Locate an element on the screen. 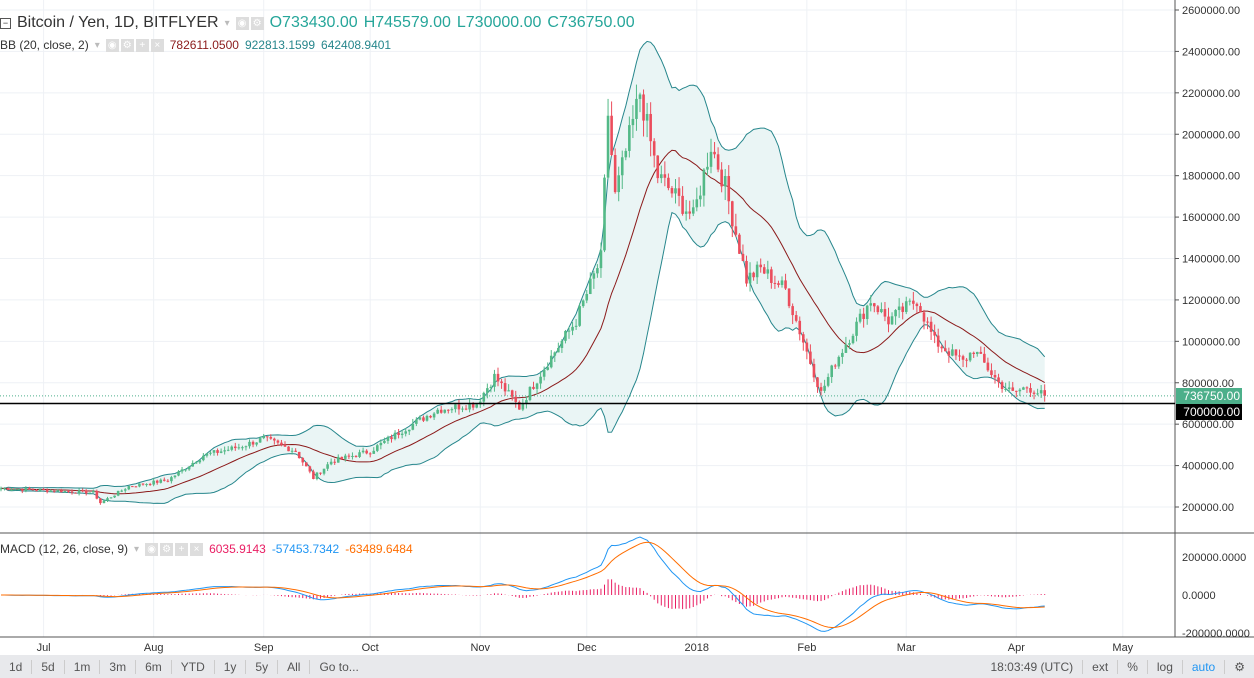 Image resolution: width=1254 pixels, height=678 pixels. range-1y: 1y is located at coordinates (231, 666).